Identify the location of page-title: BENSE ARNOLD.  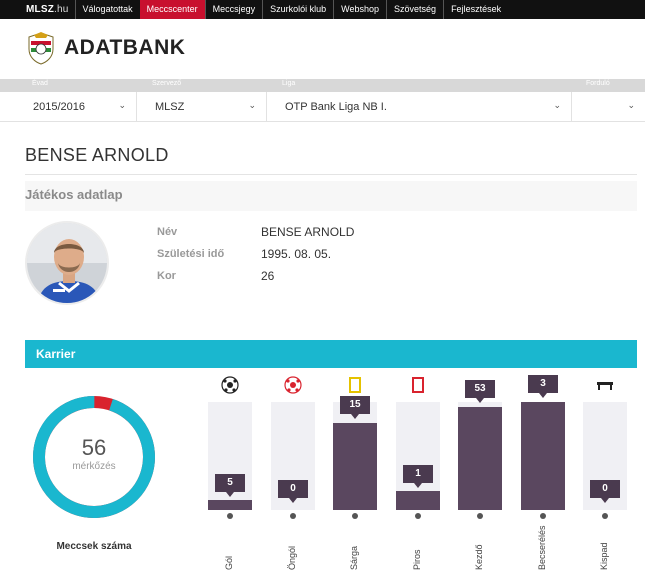
(97, 155).